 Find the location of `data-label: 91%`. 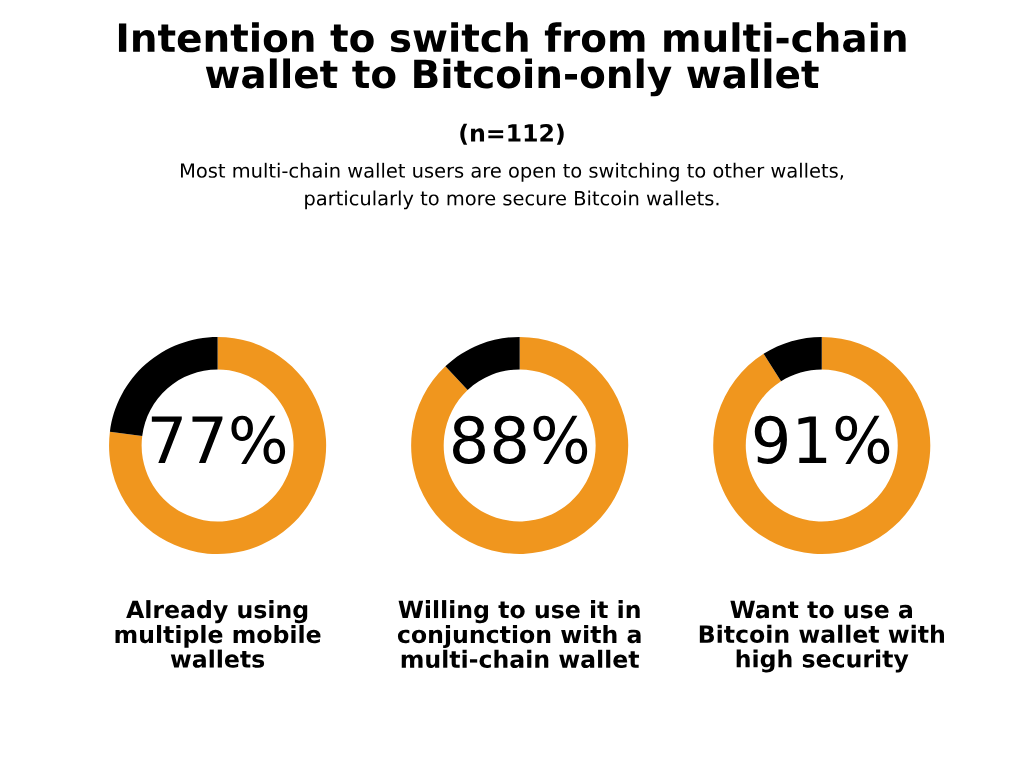

data-label: 91% is located at coordinates (822, 439).